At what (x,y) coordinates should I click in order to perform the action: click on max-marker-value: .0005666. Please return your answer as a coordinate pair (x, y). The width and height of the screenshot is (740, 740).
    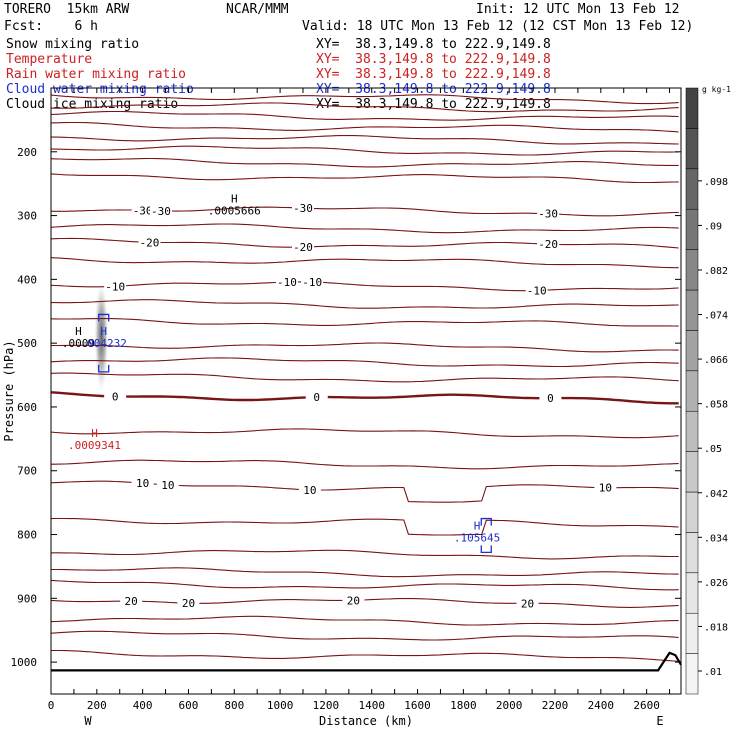
    Looking at the image, I should click on (234, 210).